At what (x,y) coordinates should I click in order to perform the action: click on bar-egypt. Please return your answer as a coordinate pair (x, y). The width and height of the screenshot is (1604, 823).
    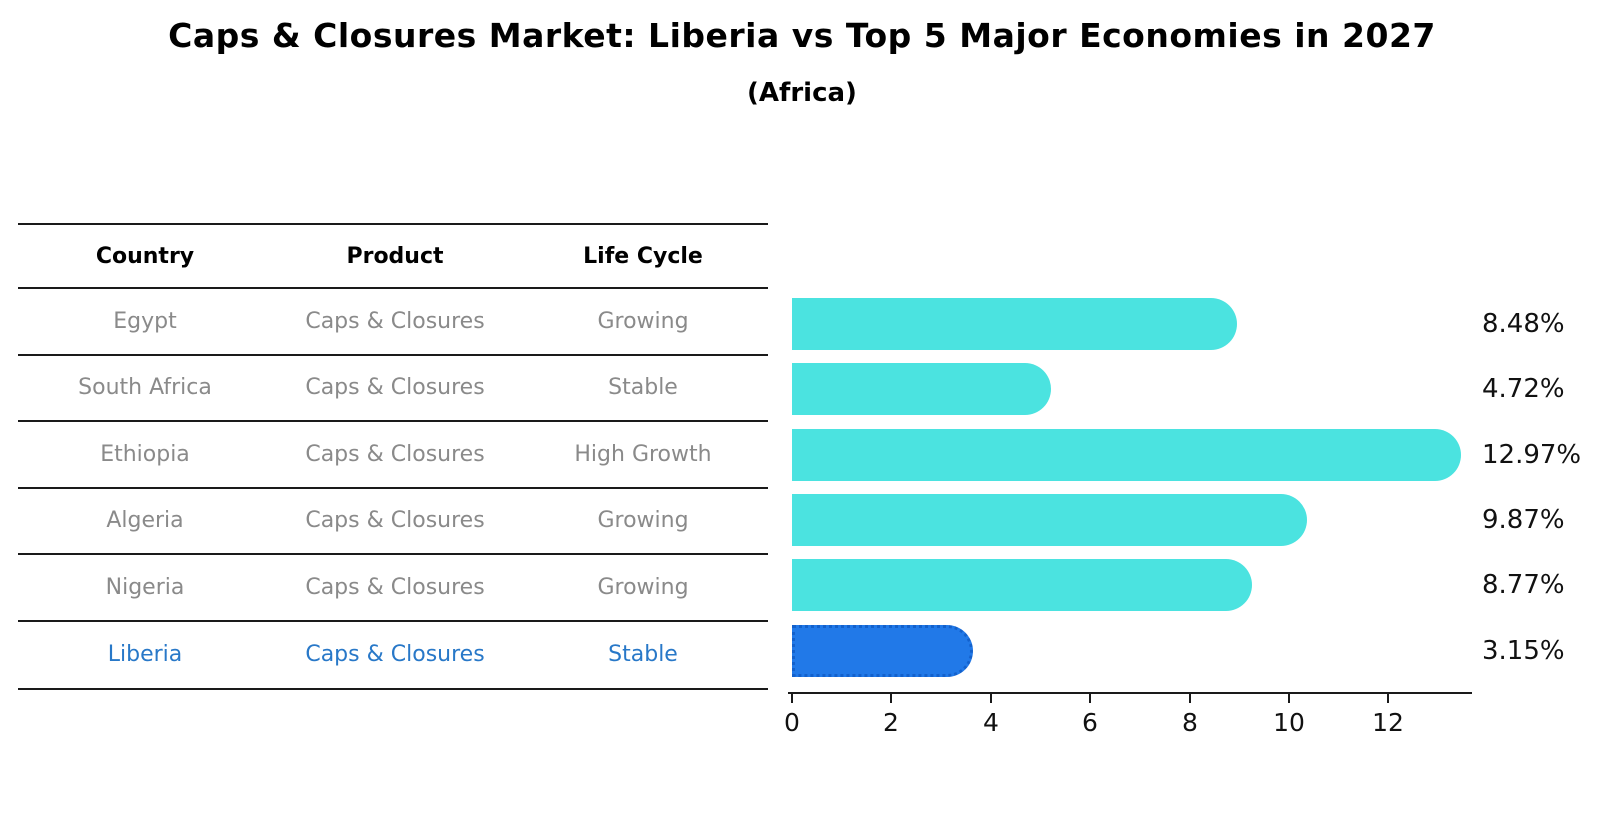
    Looking at the image, I should click on (1015, 324).